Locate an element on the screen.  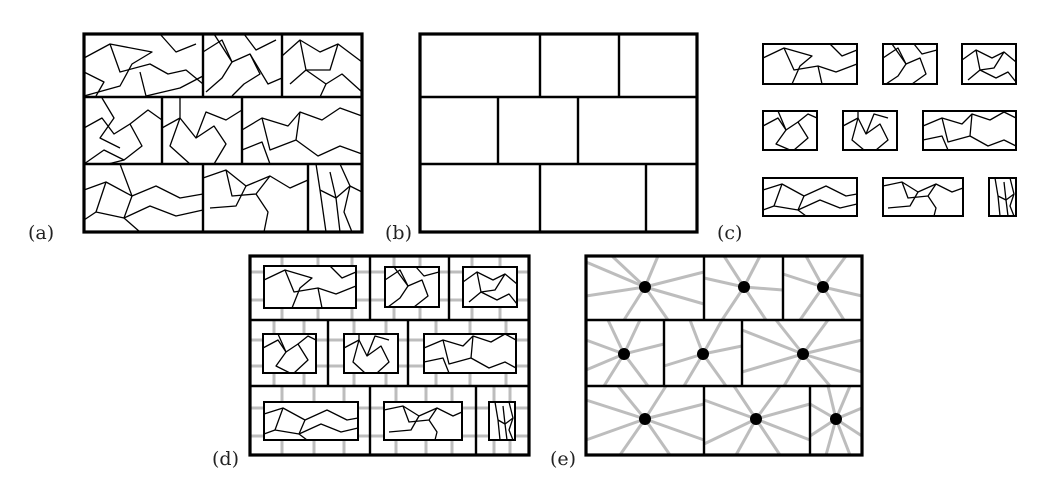
panel-c: (c) is located at coordinates (867, 143).